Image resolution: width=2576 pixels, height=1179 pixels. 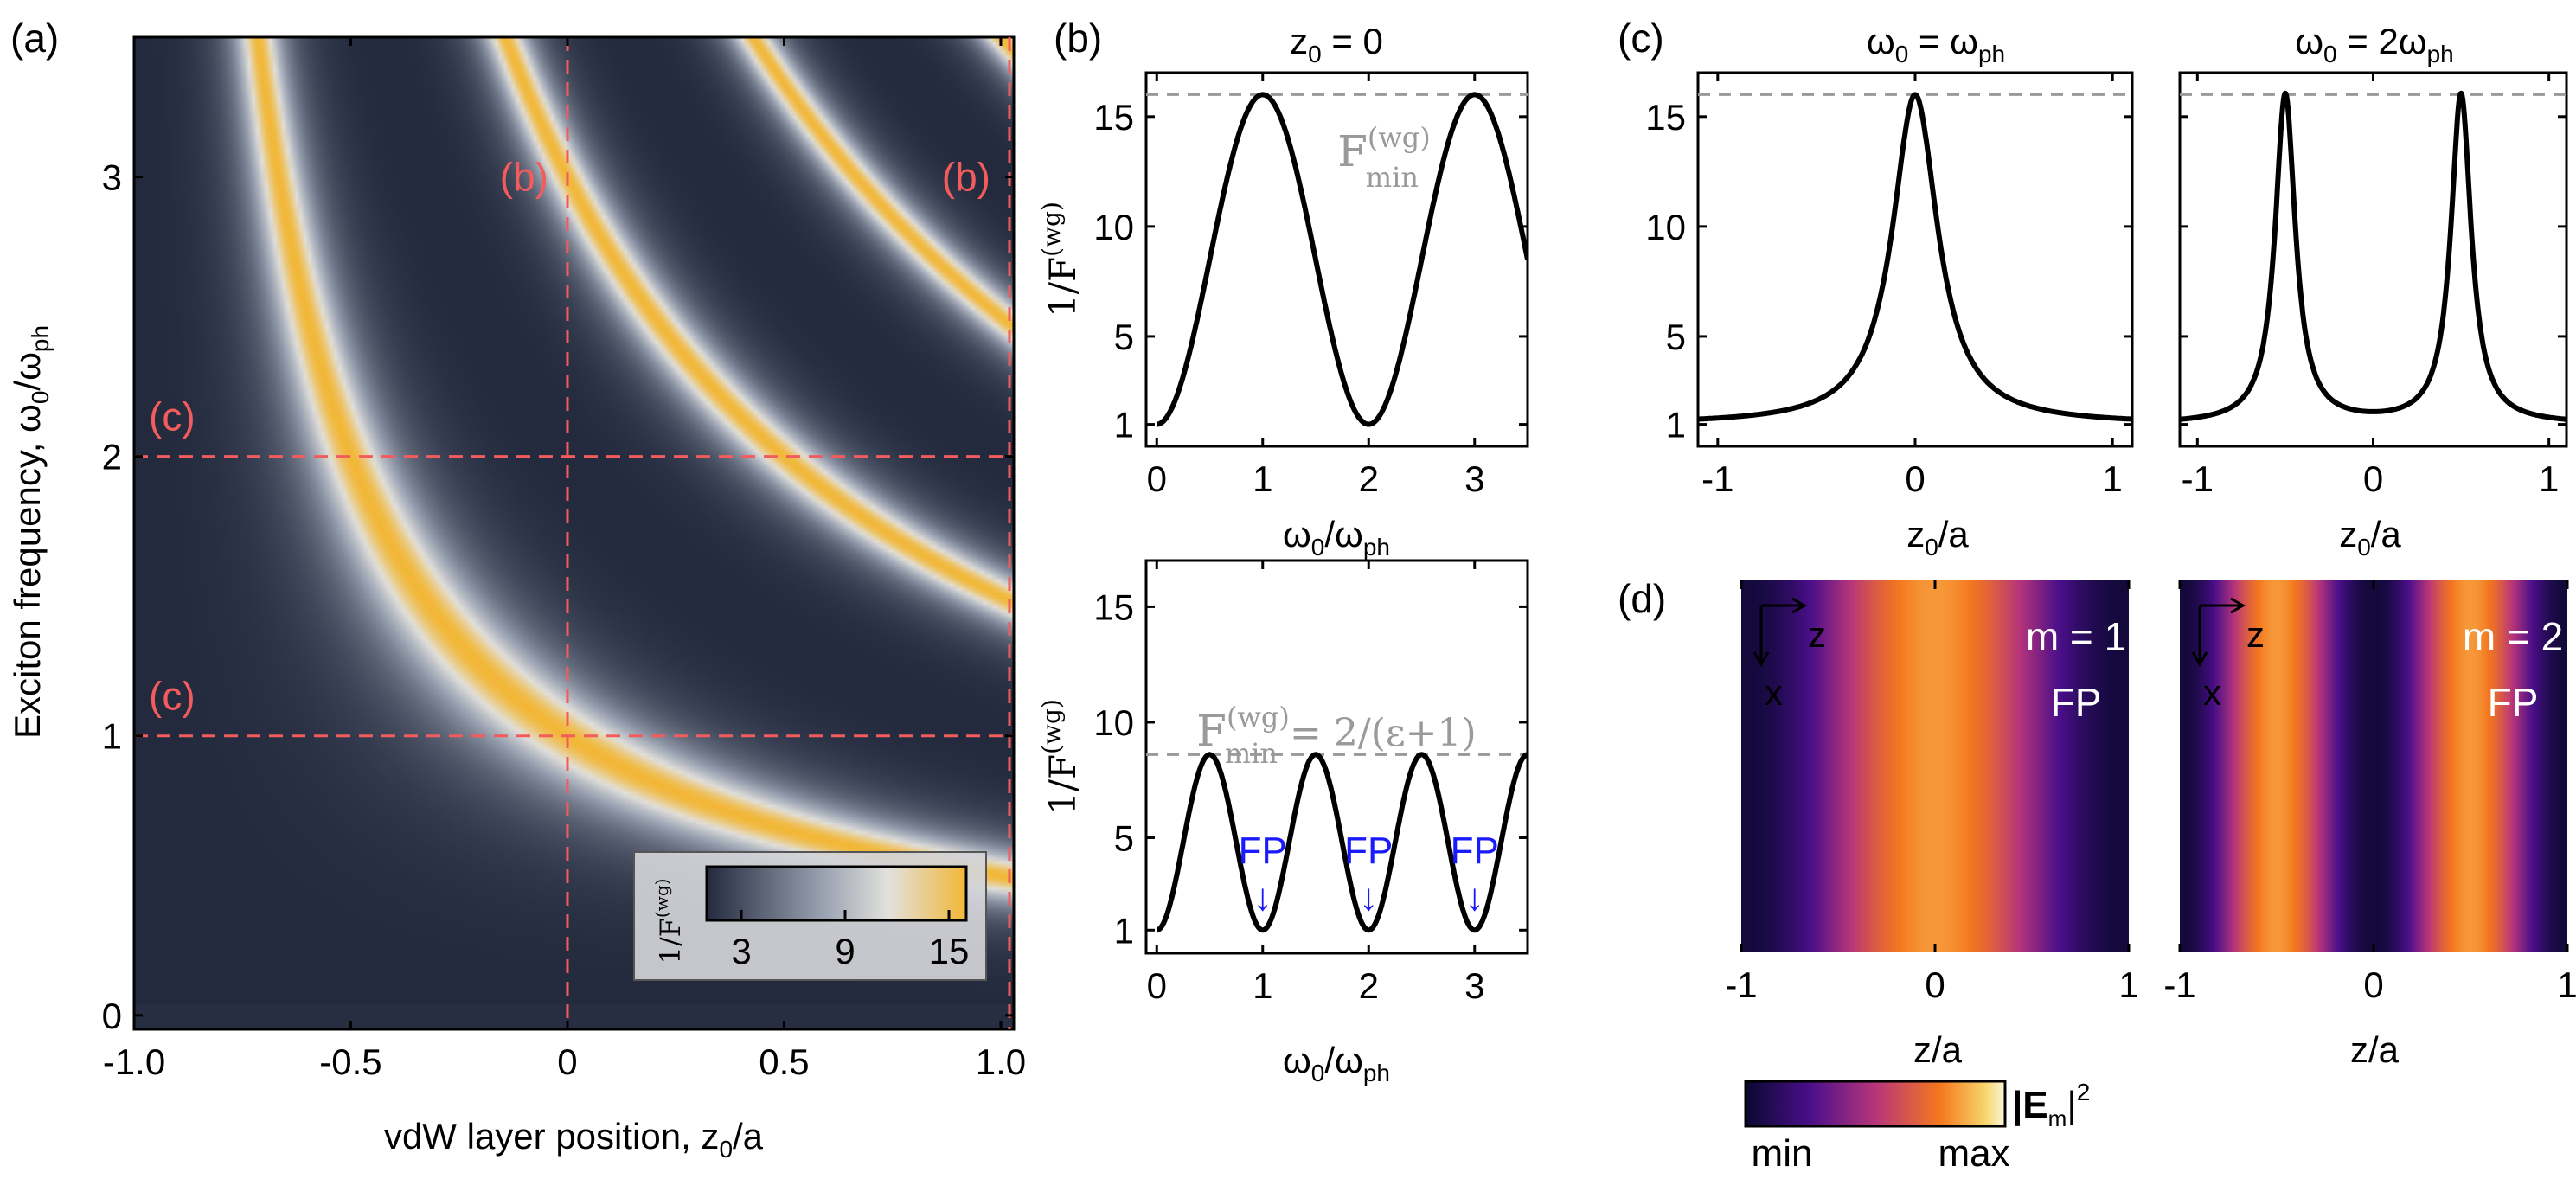 What do you see at coordinates (2179, 985) in the screenshot?
I see `d-right-xtick-label: -1` at bounding box center [2179, 985].